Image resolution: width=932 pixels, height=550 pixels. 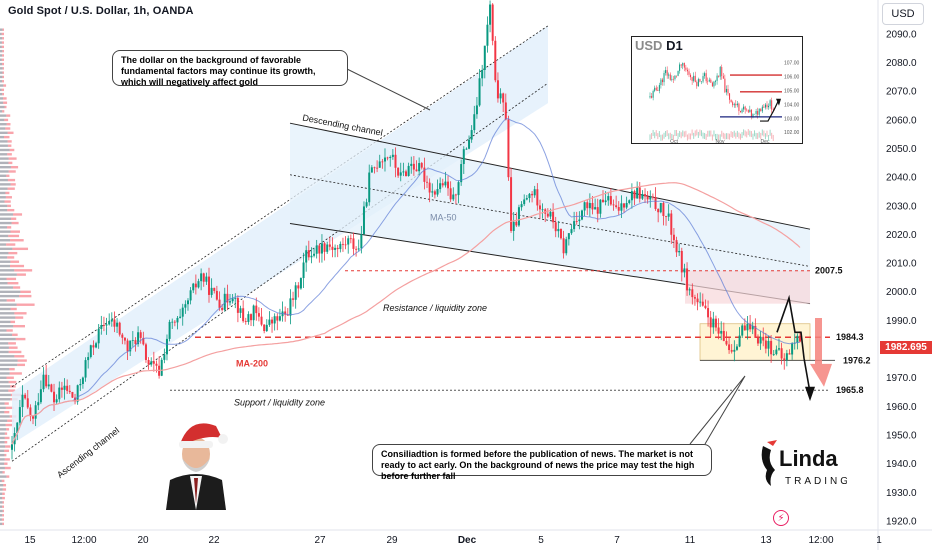 I want to click on flash-icon: ⚡, so click(x=781, y=518).